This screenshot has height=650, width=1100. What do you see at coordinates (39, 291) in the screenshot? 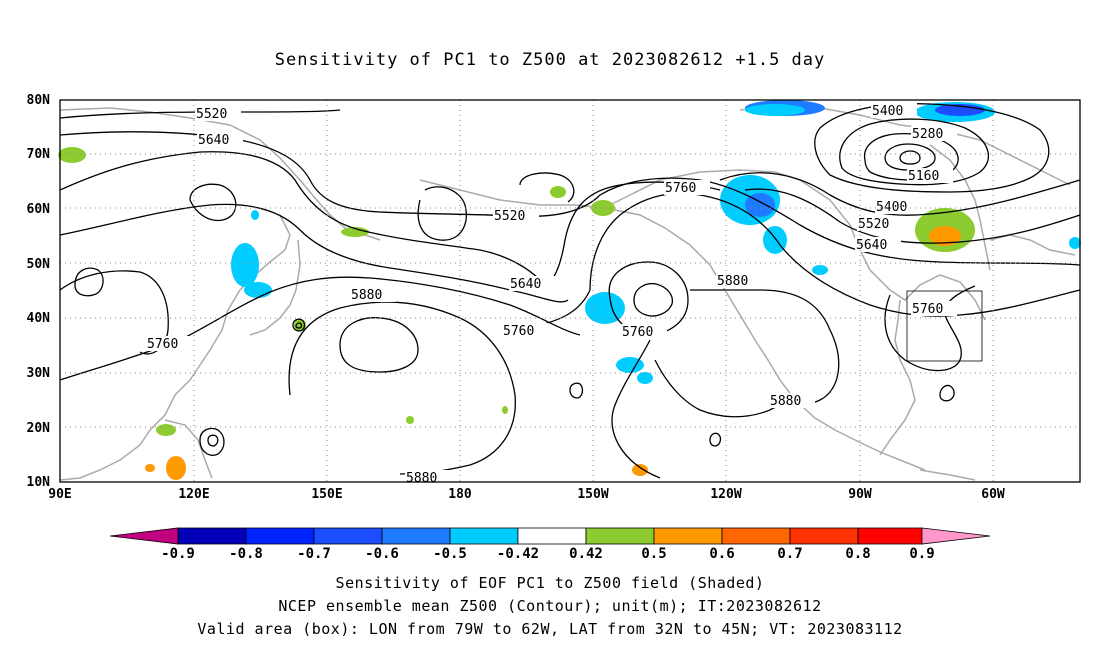
I see `lat-labels: 80N 70N 60N 50N 40N 30N 20N 10N` at bounding box center [39, 291].